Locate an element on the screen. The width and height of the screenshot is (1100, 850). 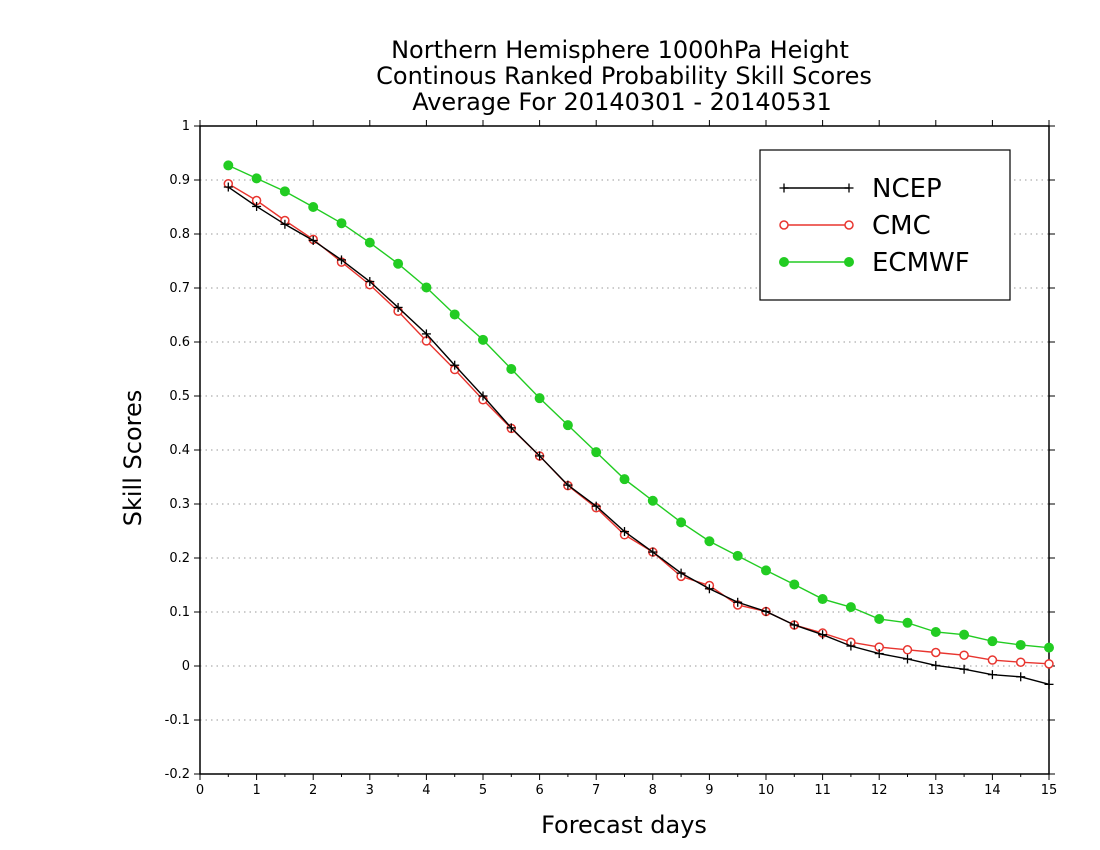
x-tick-label: 9 is located at coordinates (709, 790).